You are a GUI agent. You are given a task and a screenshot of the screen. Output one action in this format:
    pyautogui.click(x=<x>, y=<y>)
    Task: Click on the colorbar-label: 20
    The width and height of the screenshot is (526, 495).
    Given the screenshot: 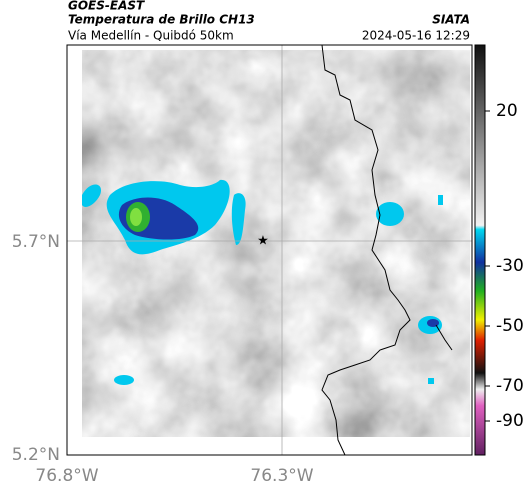 What is the action you would take?
    pyautogui.click(x=507, y=111)
    